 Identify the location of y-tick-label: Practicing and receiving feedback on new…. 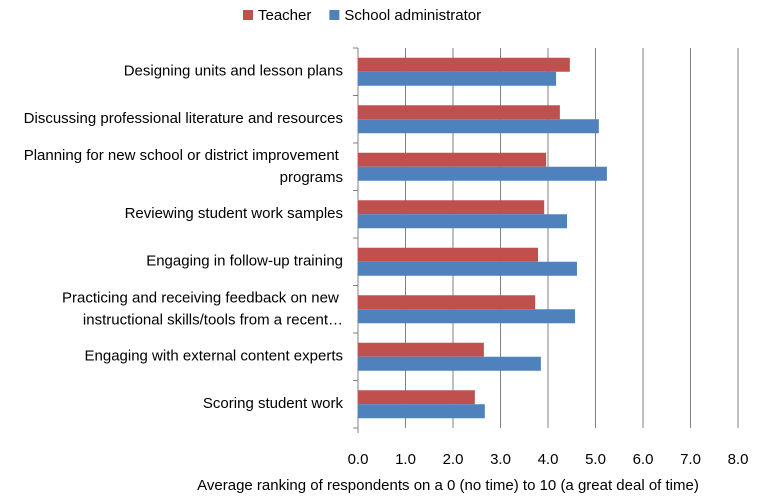
(202, 308).